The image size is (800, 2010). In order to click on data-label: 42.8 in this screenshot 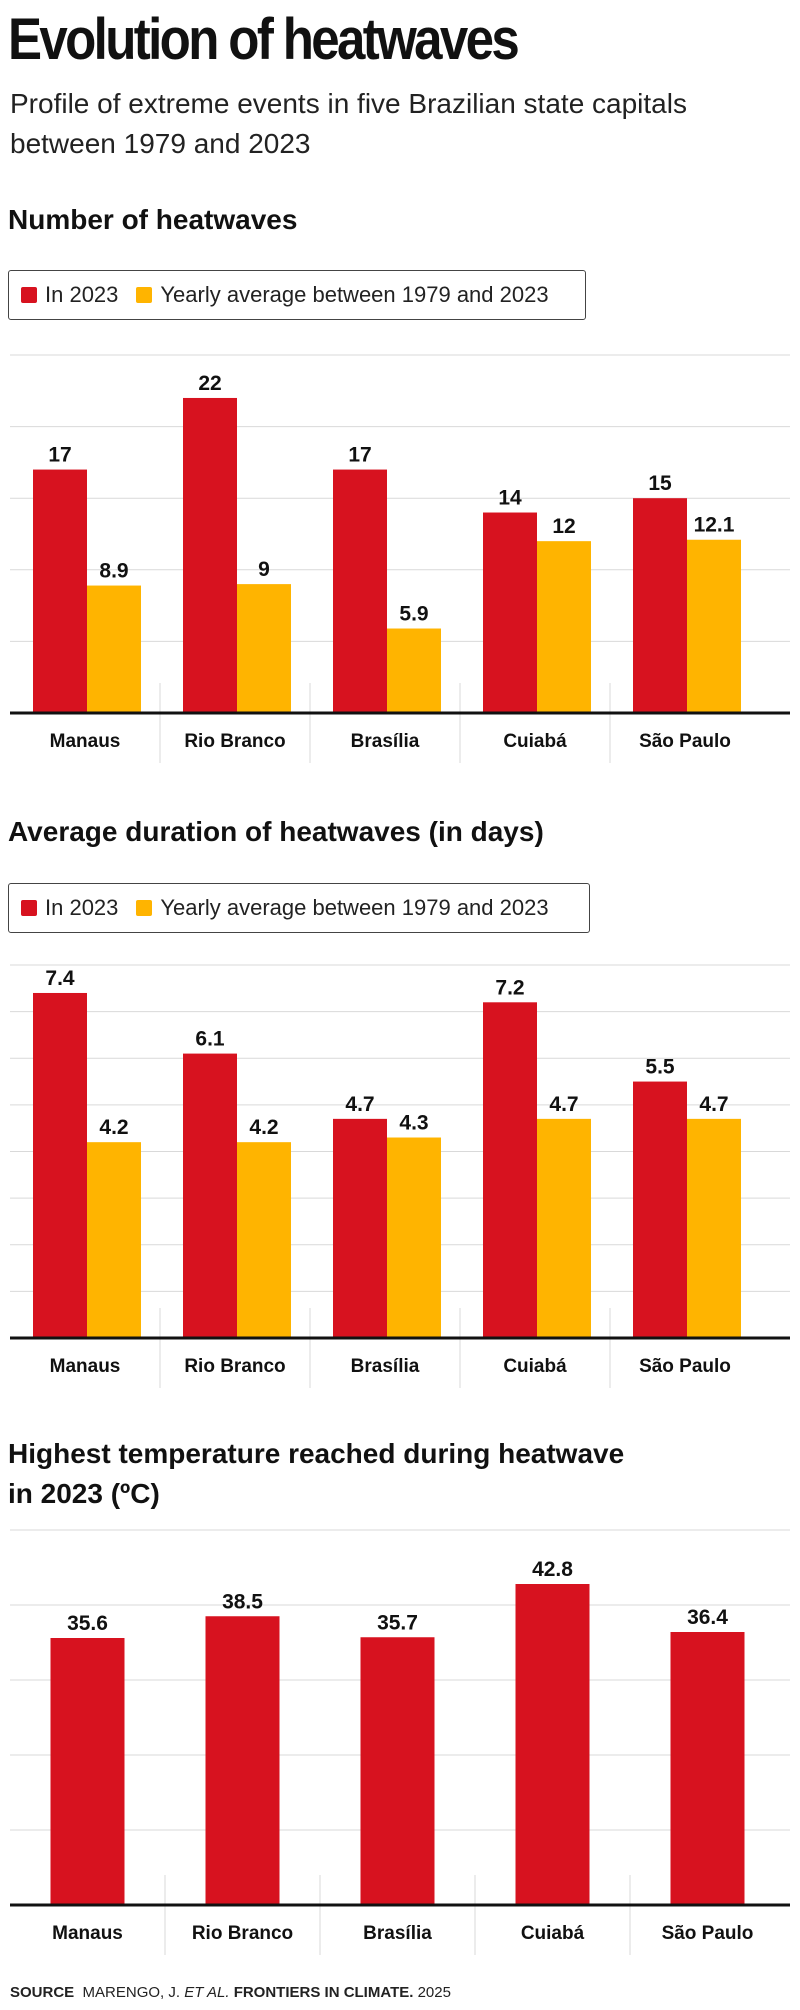, I will do `click(552, 1569)`.